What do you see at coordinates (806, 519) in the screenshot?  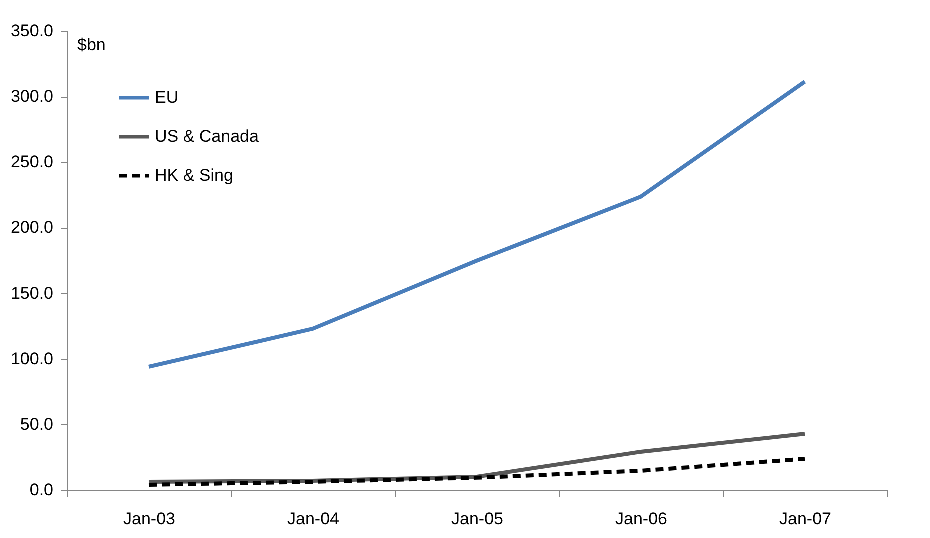 I see `x-tick-label: Jan-07` at bounding box center [806, 519].